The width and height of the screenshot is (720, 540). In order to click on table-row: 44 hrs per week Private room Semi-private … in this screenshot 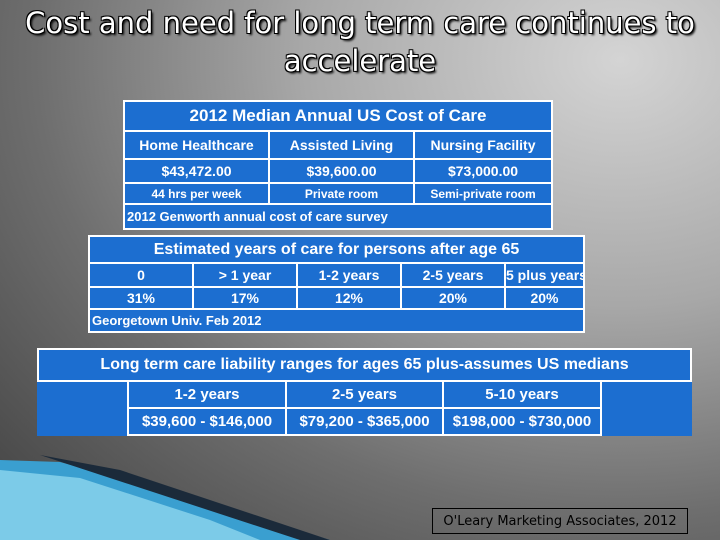, I will do `click(338, 193)`.